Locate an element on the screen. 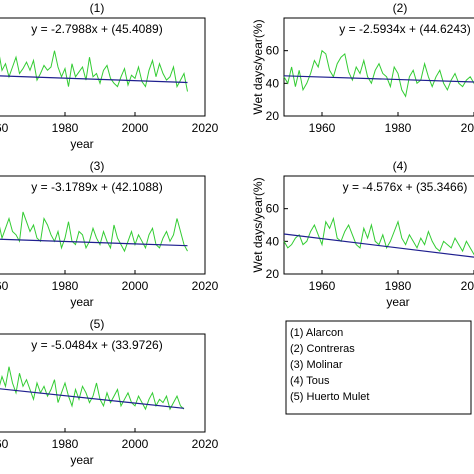  panel-title: (2) is located at coordinates (400, 8).